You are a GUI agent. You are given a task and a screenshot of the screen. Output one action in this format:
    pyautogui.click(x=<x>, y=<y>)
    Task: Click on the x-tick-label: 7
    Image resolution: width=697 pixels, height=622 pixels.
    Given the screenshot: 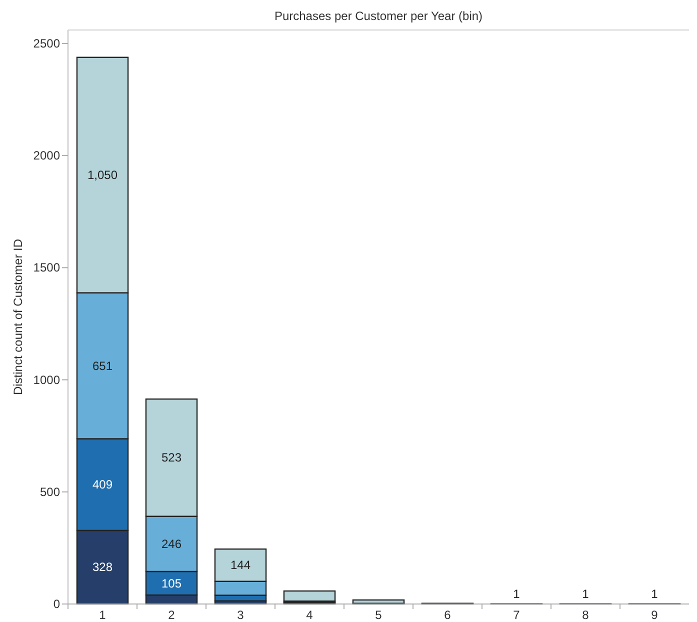 What is the action you would take?
    pyautogui.click(x=516, y=615)
    